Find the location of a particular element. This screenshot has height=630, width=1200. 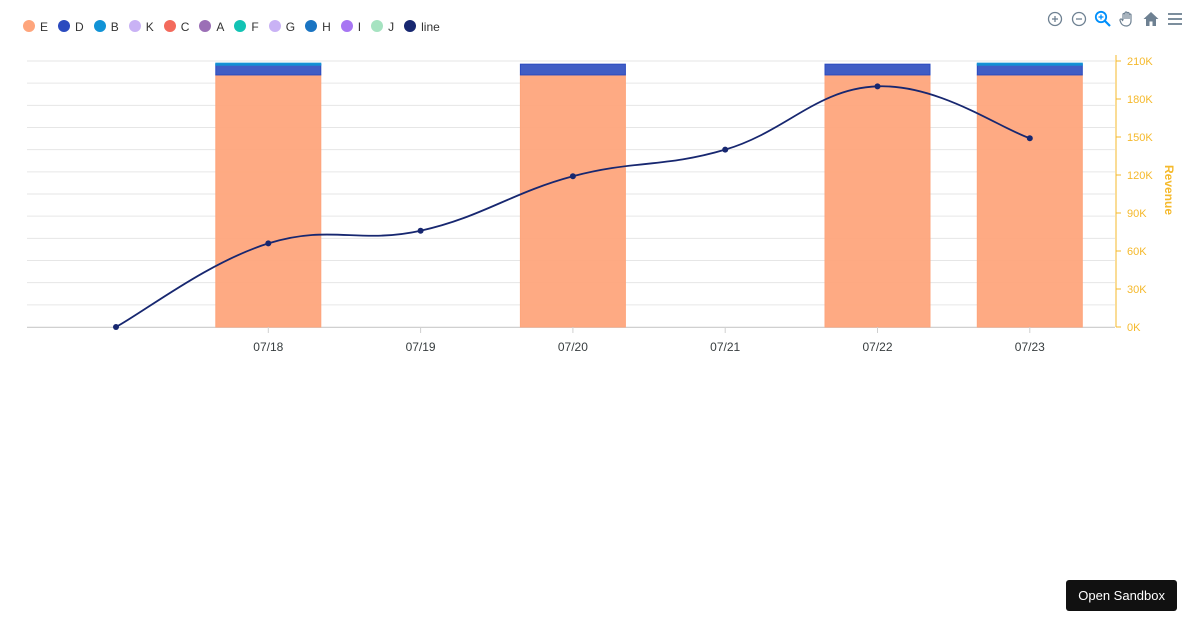

x-tick-label: 07/22 is located at coordinates (877, 347).